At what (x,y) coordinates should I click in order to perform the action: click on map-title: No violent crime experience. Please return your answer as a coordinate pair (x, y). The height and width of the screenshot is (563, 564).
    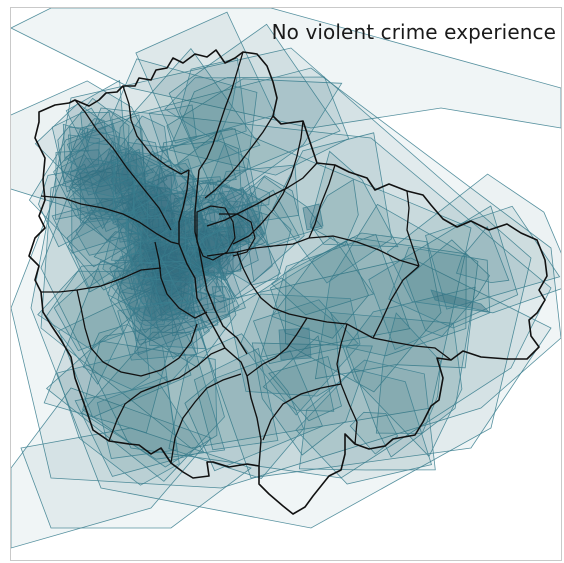
    Looking at the image, I should click on (414, 32).